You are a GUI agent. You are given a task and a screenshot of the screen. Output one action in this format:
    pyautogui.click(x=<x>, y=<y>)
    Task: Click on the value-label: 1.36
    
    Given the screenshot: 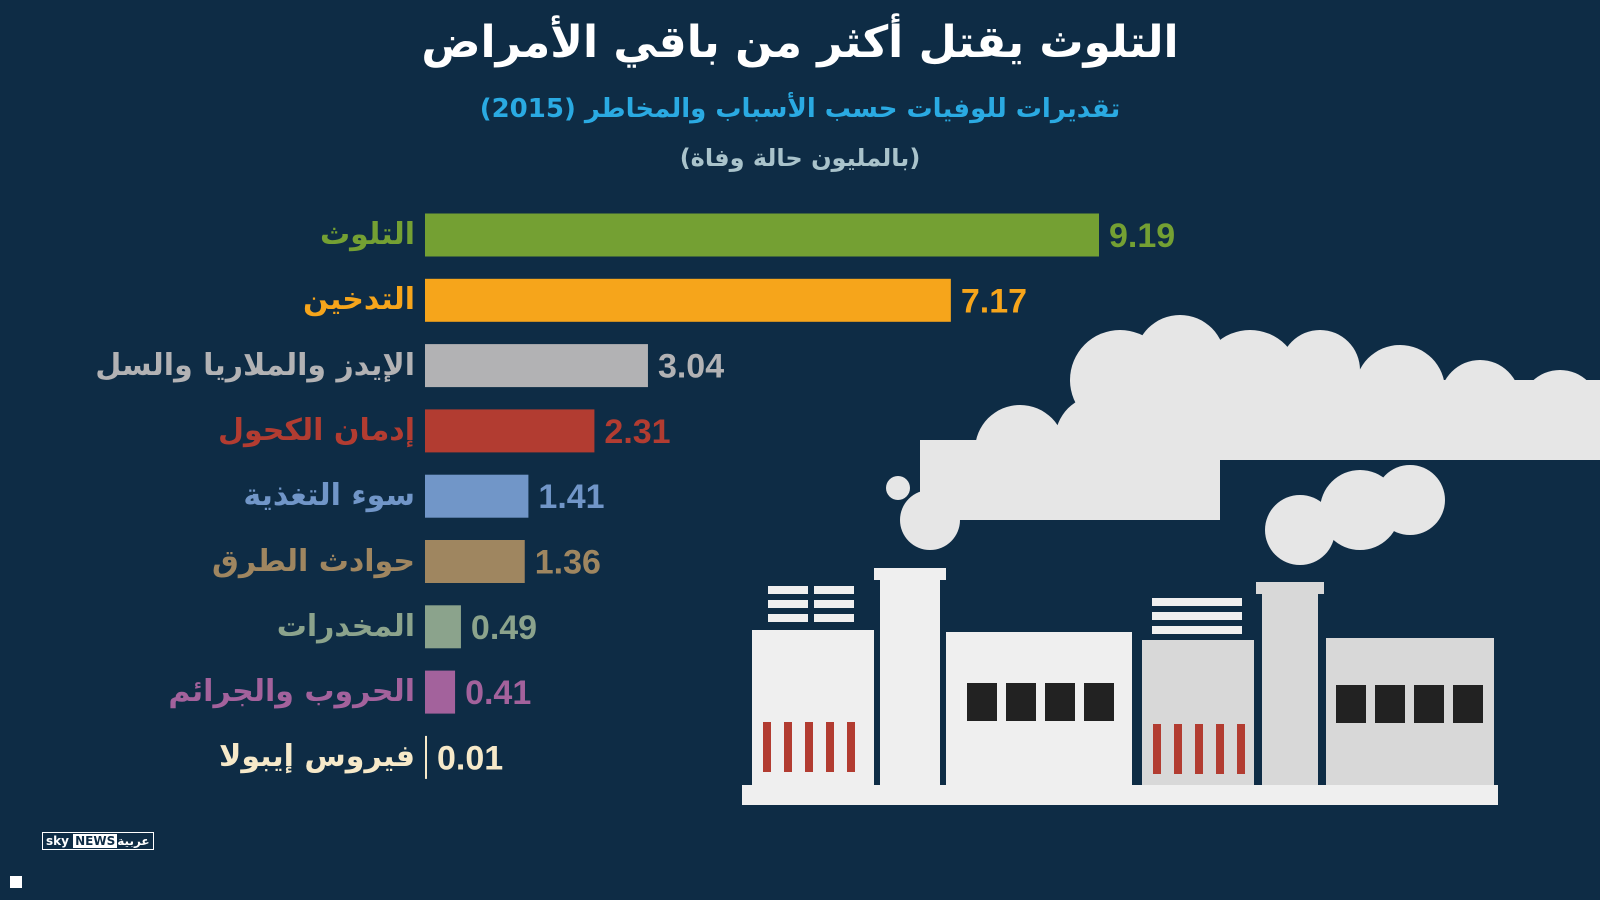 What is the action you would take?
    pyautogui.click(x=568, y=563)
    